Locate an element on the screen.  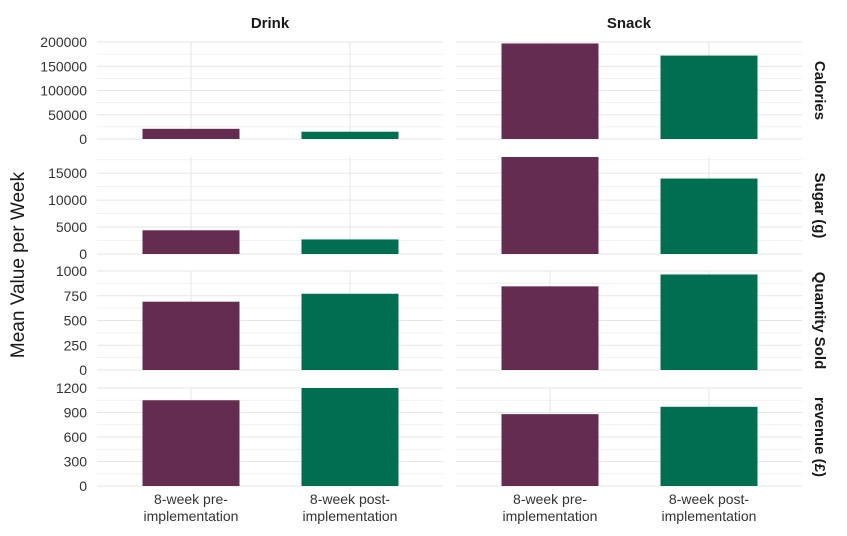
bar-sugar-g-snack-pre is located at coordinates (550, 205).